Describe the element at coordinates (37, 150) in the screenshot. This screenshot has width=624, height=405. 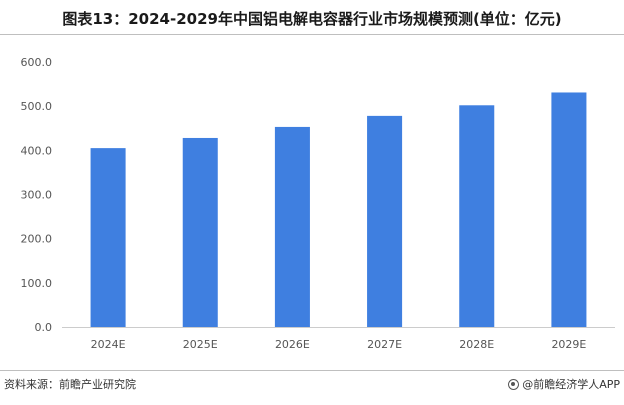
I see `y-tick-label: 400.0` at that location.